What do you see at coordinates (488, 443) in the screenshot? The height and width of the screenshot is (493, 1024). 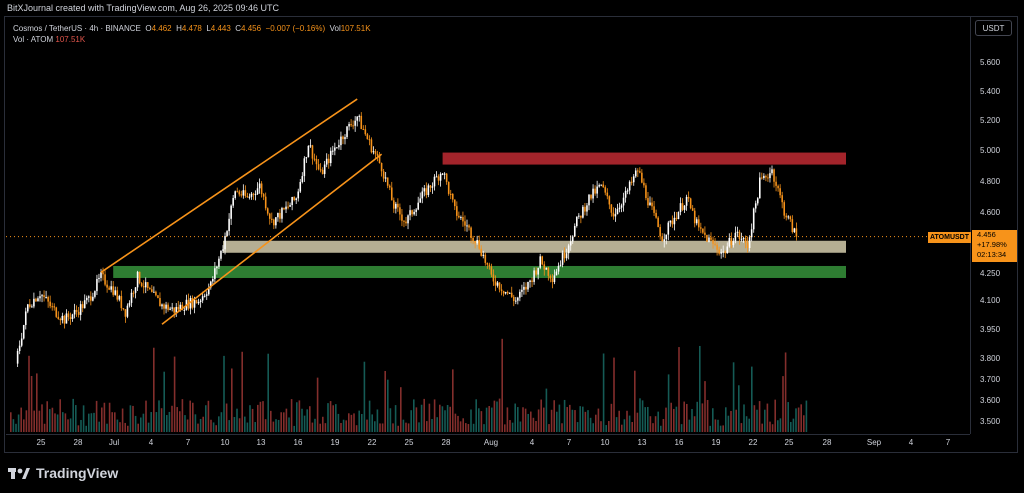 I see `time-axis` at bounding box center [488, 443].